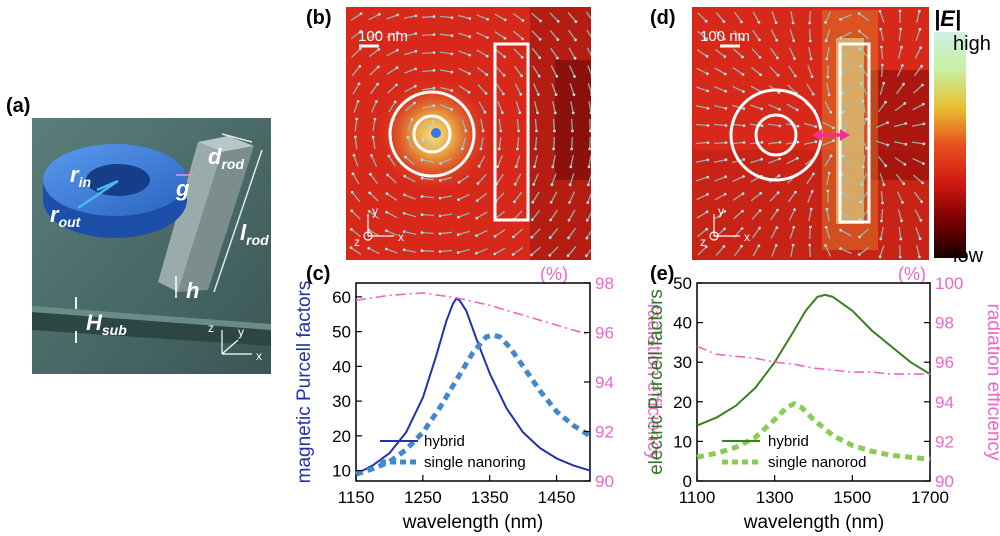  Describe the element at coordinates (432, 134) in the screenshot. I see `ring-outer-outline-b` at that location.